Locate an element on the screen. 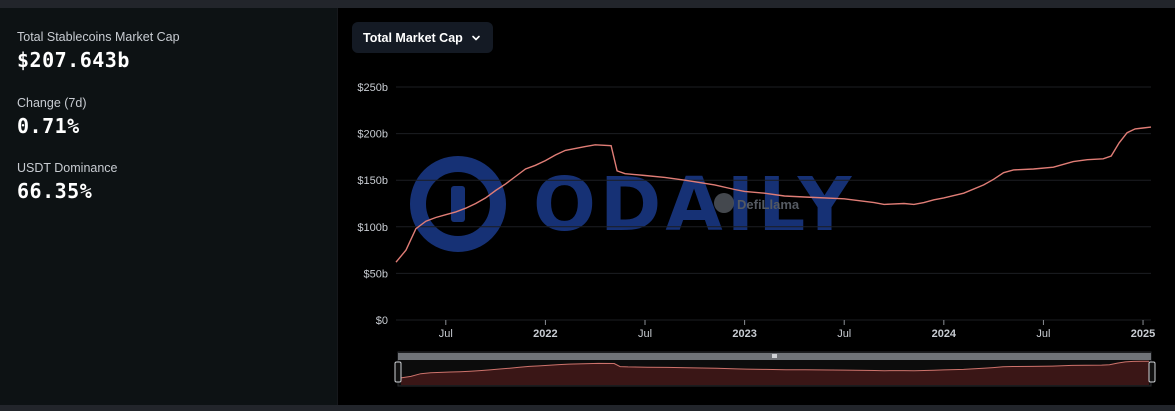  y-tick-label: $150b is located at coordinates (372, 181).